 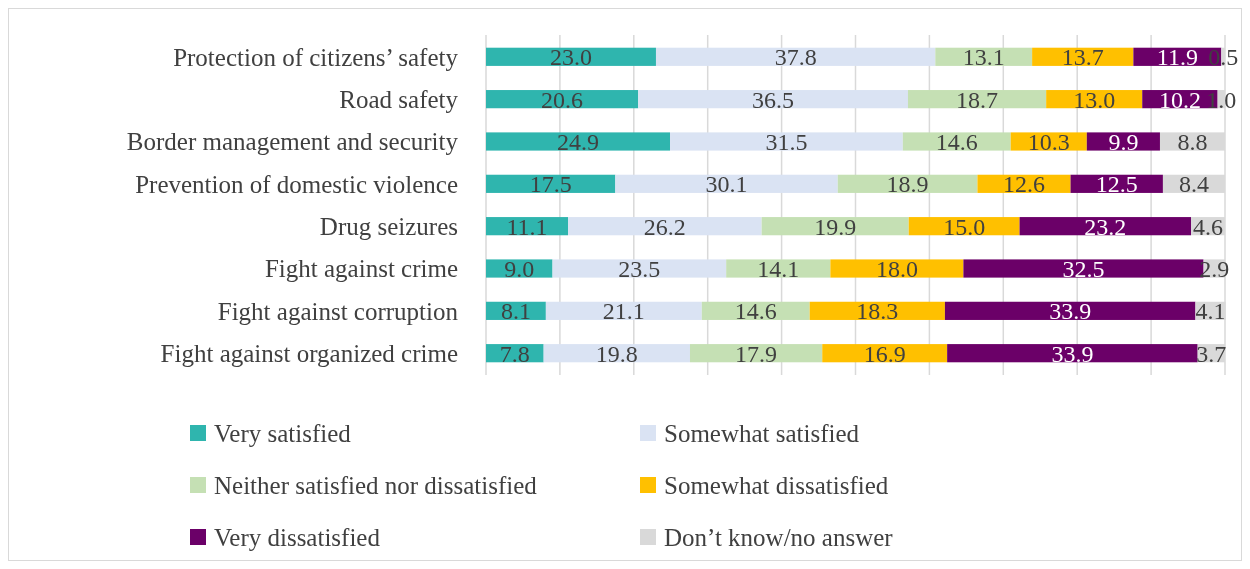 What do you see at coordinates (835, 226) in the screenshot?
I see `data-label: 19.9` at bounding box center [835, 226].